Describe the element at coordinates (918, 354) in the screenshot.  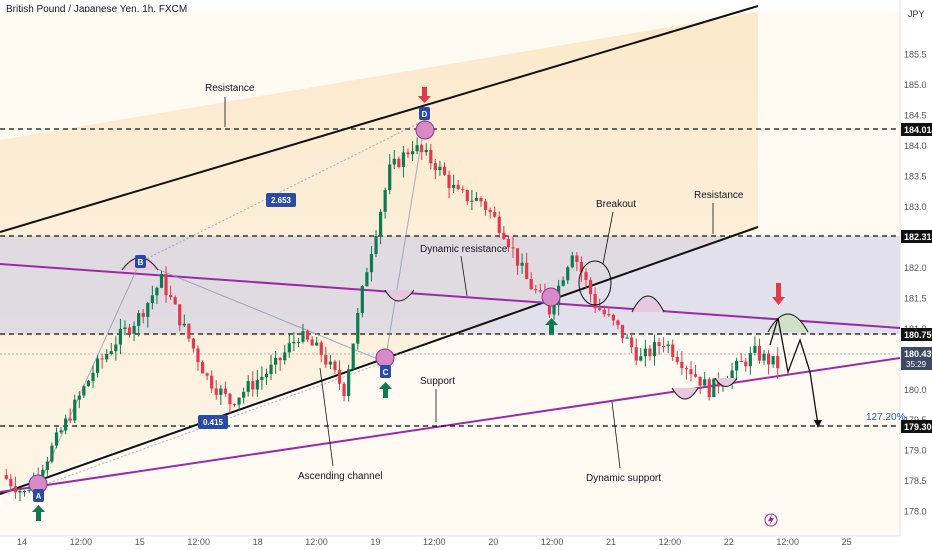
I see `price-tag-current-text: 180.437` at that location.